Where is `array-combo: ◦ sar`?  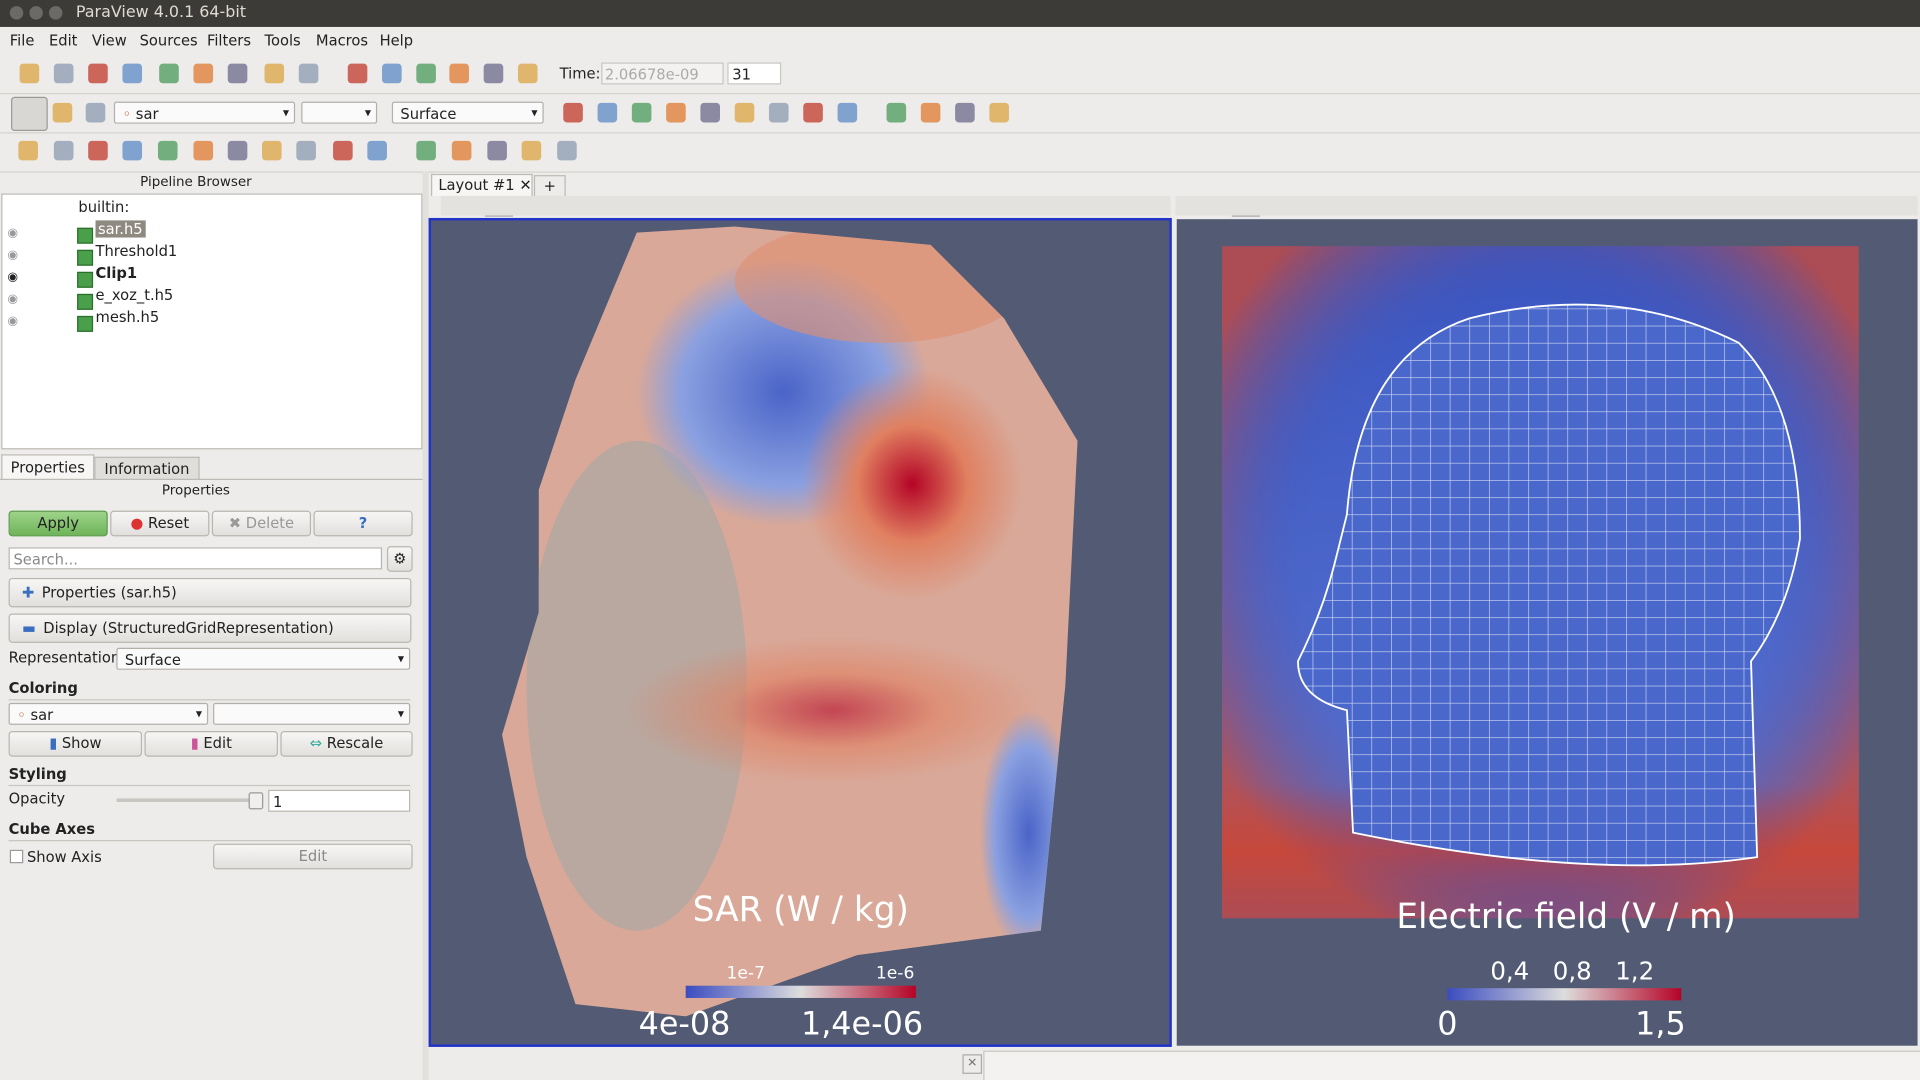 array-combo: ◦ sar is located at coordinates (204, 113).